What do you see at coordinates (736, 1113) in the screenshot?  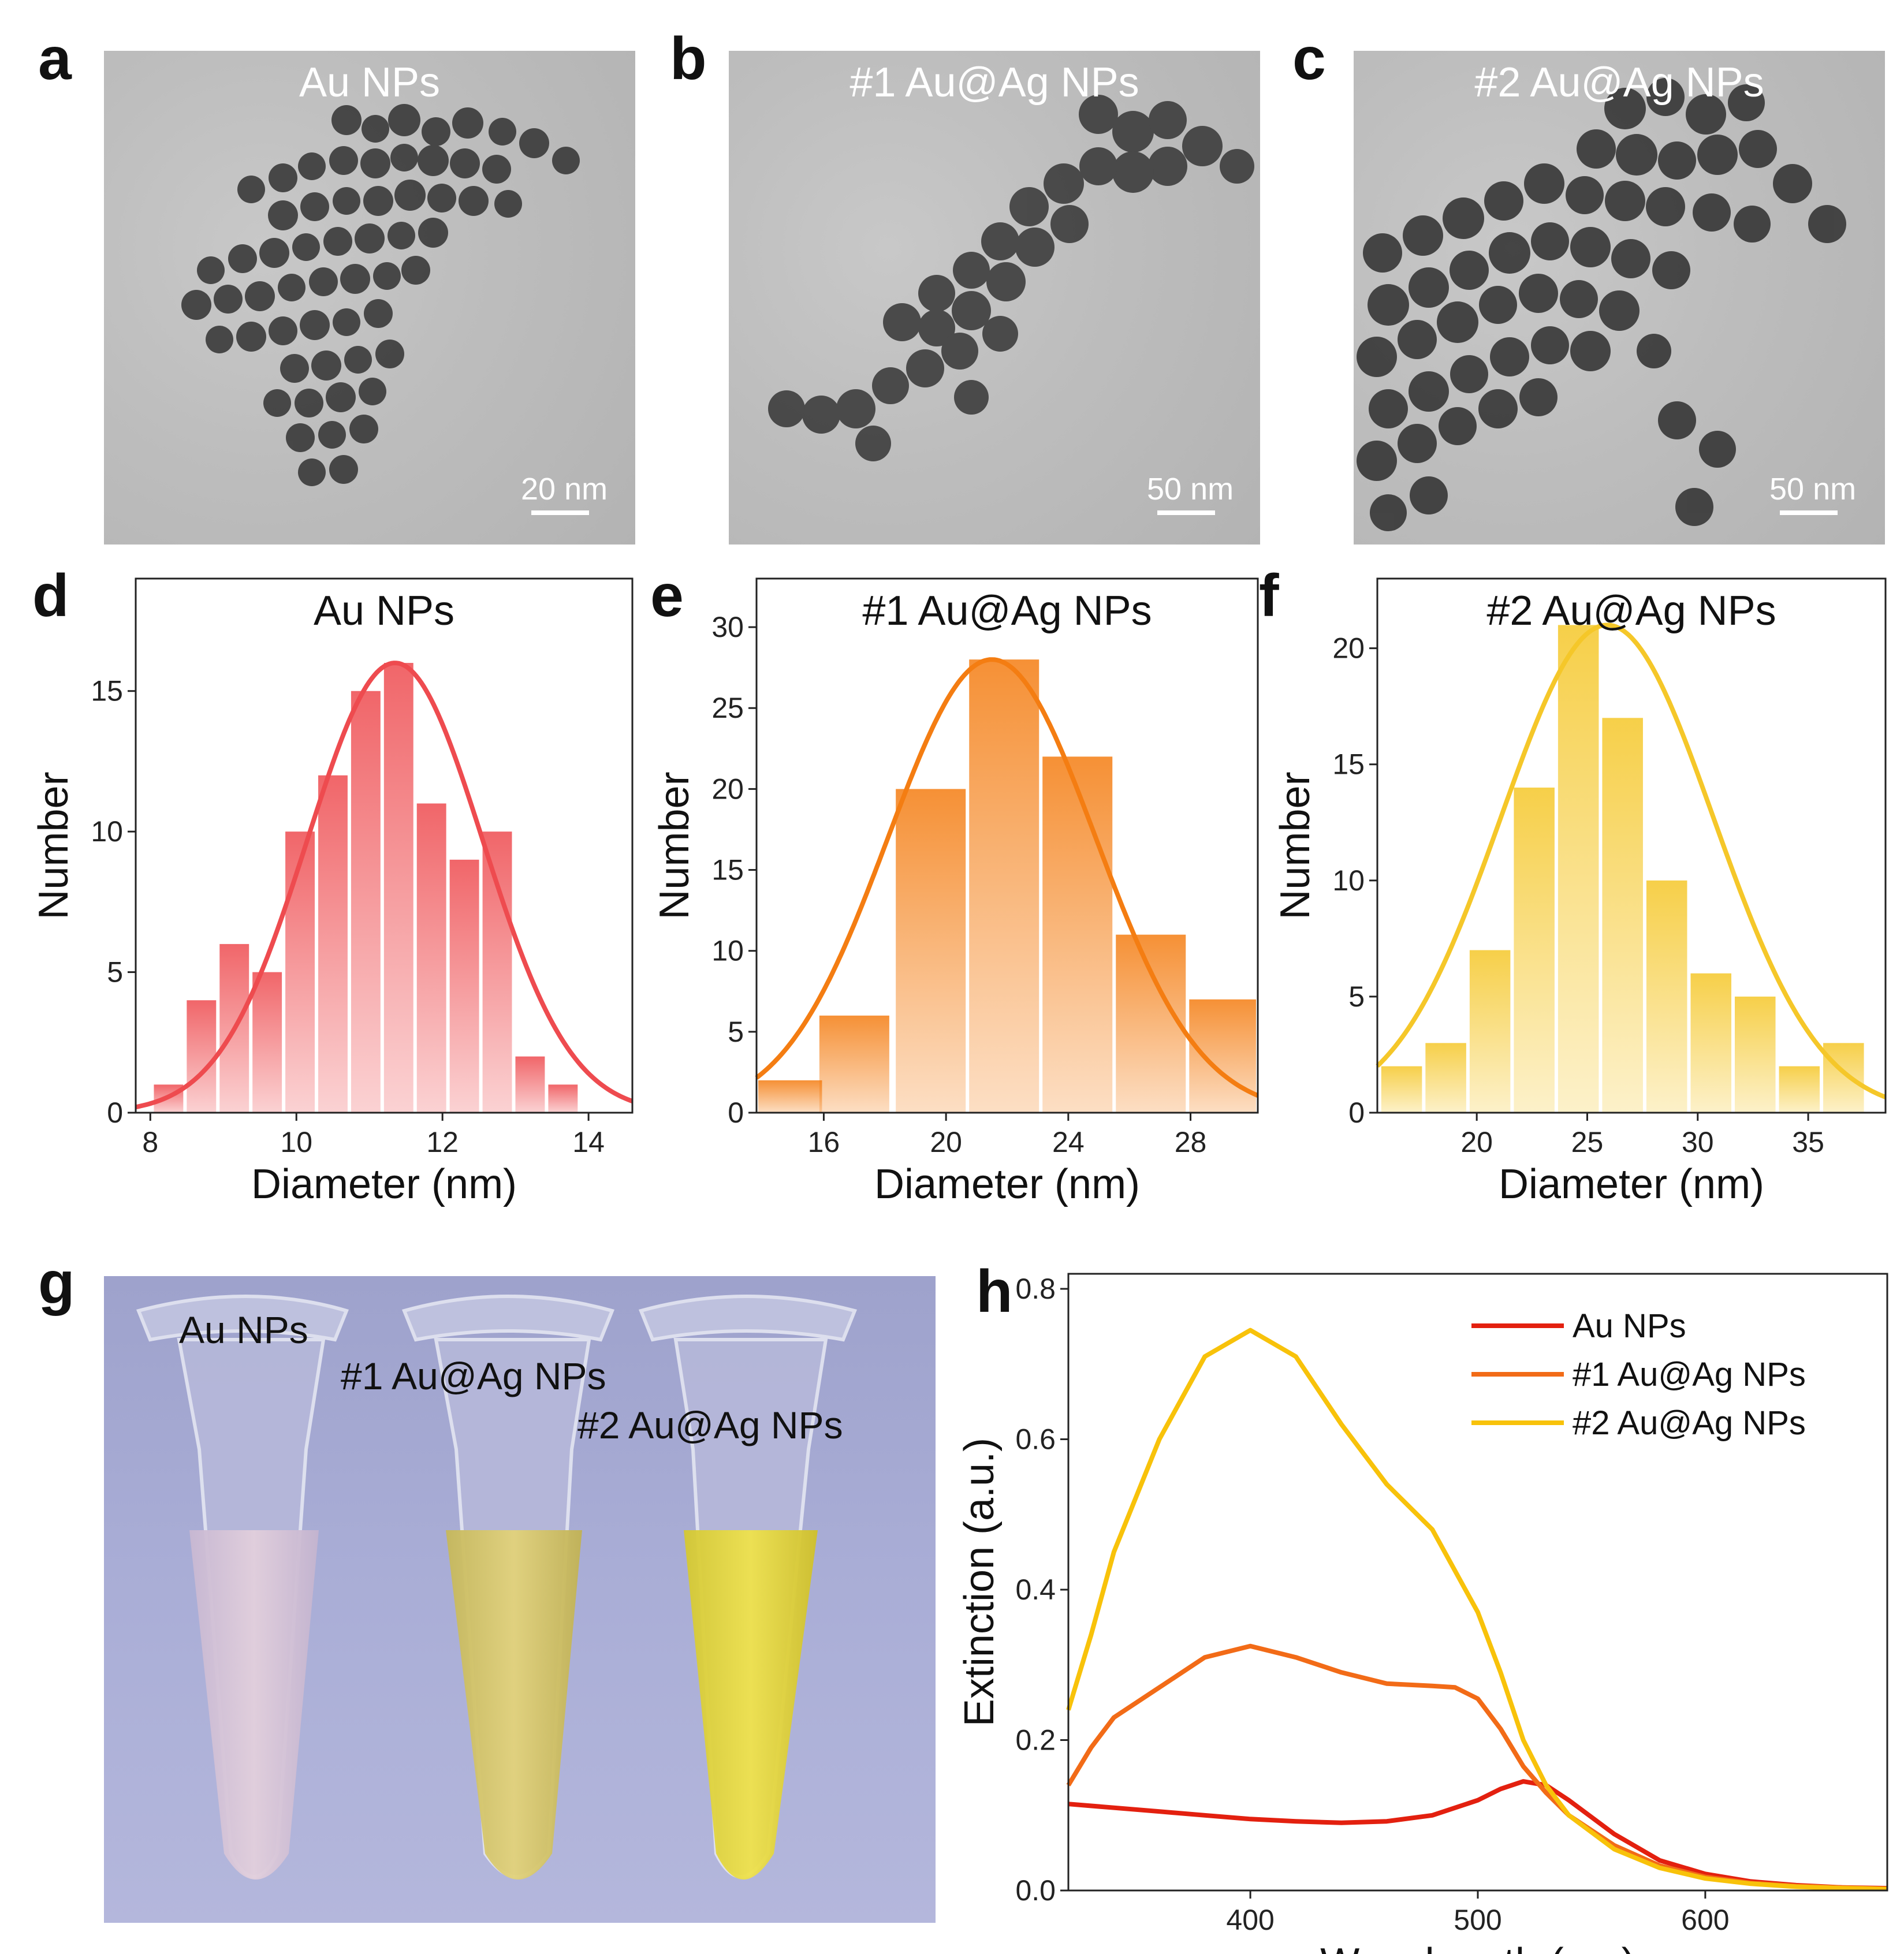 I see `hist-au-ag-1-ytick-label-0: 0` at bounding box center [736, 1113].